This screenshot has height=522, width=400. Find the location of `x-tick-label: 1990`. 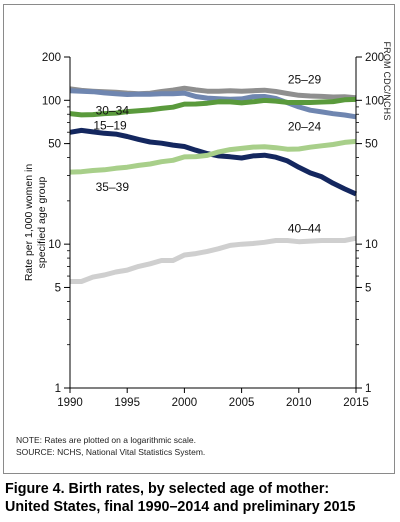

x-tick-label: 1990 is located at coordinates (70, 403).